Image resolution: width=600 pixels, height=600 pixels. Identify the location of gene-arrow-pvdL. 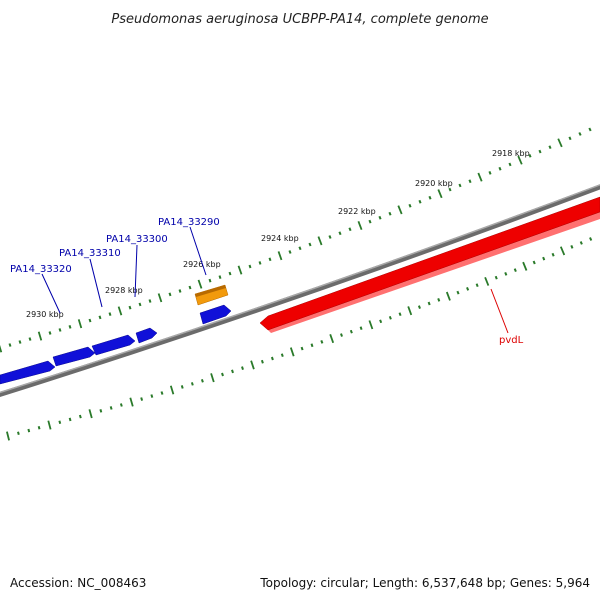
(429, 263).